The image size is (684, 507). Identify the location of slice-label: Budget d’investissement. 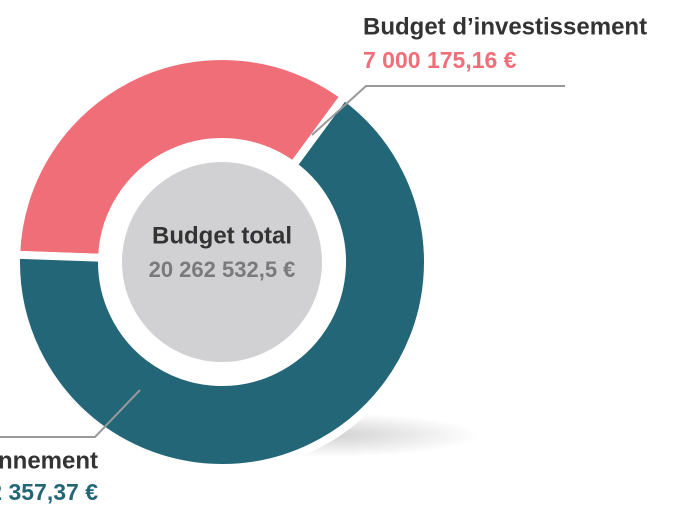
(505, 26).